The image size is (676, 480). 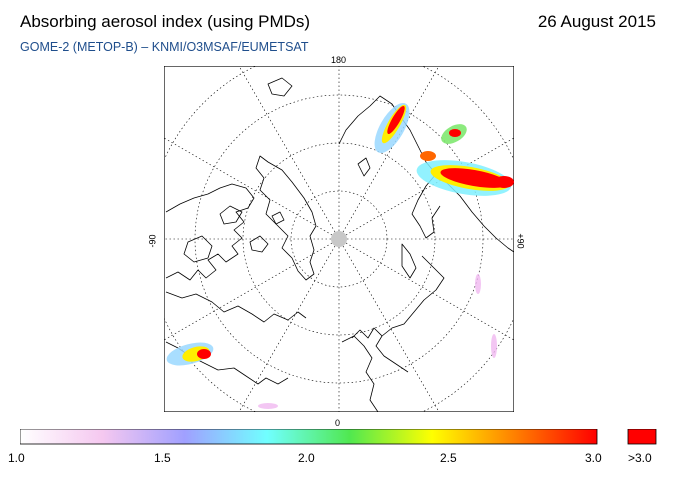 What do you see at coordinates (198, 249) in the screenshot?
I see `coastline-hudson-bay` at bounding box center [198, 249].